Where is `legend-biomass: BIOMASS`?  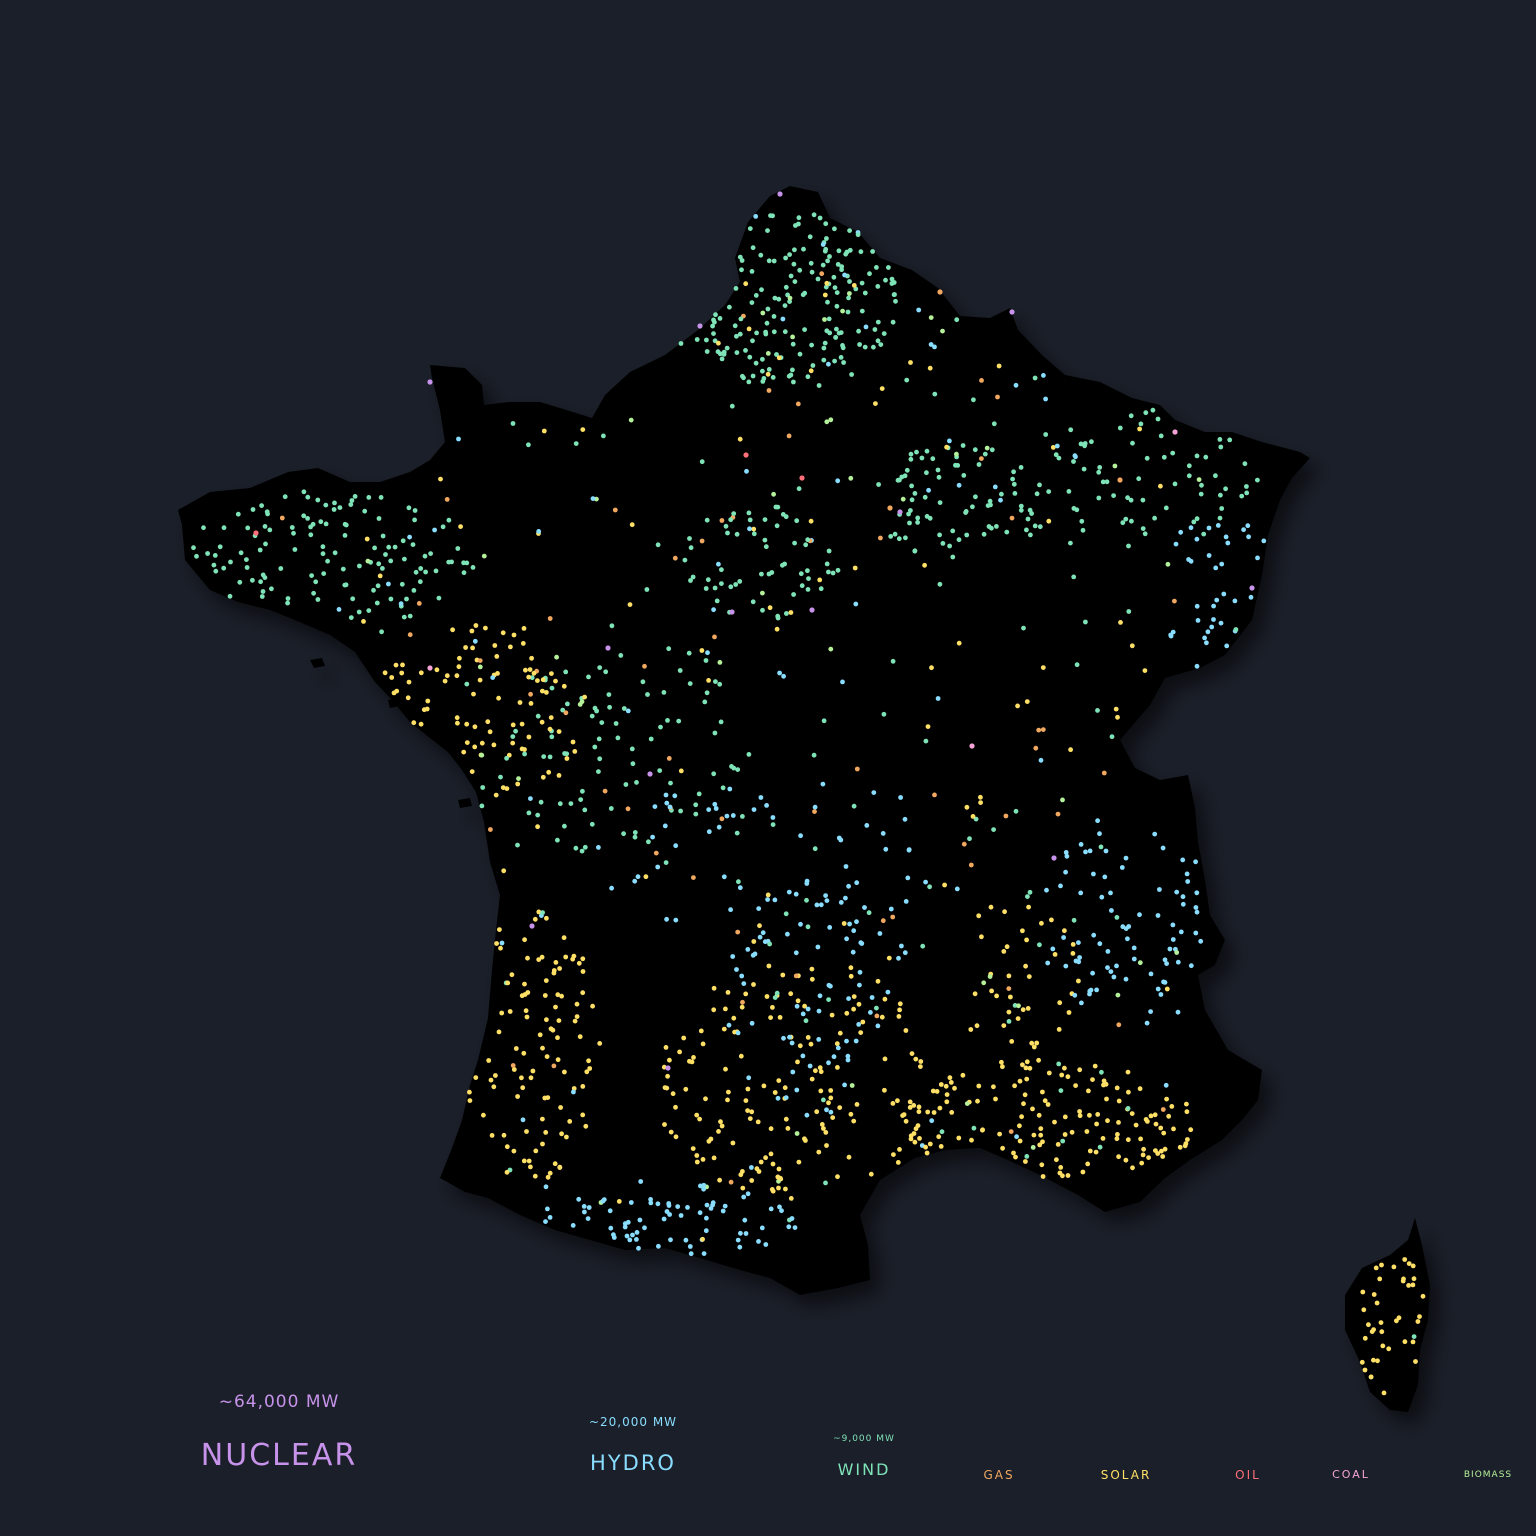
legend-biomass: BIOMASS is located at coordinates (1488, 1475).